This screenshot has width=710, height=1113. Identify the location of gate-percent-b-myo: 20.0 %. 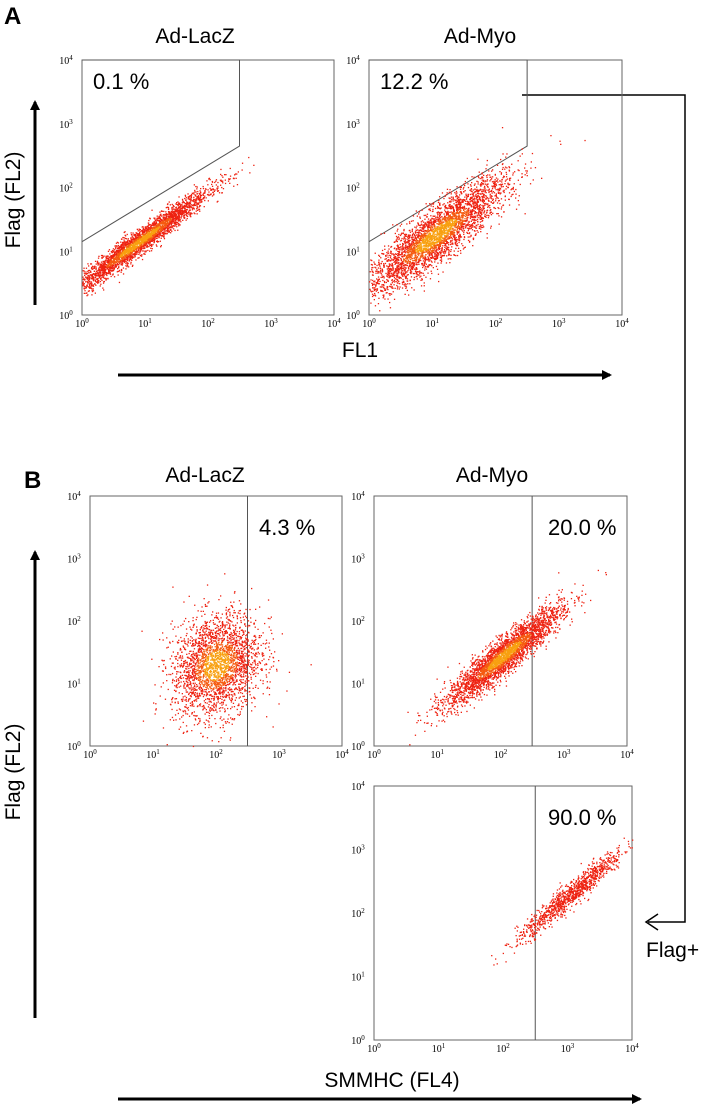
(582, 527).